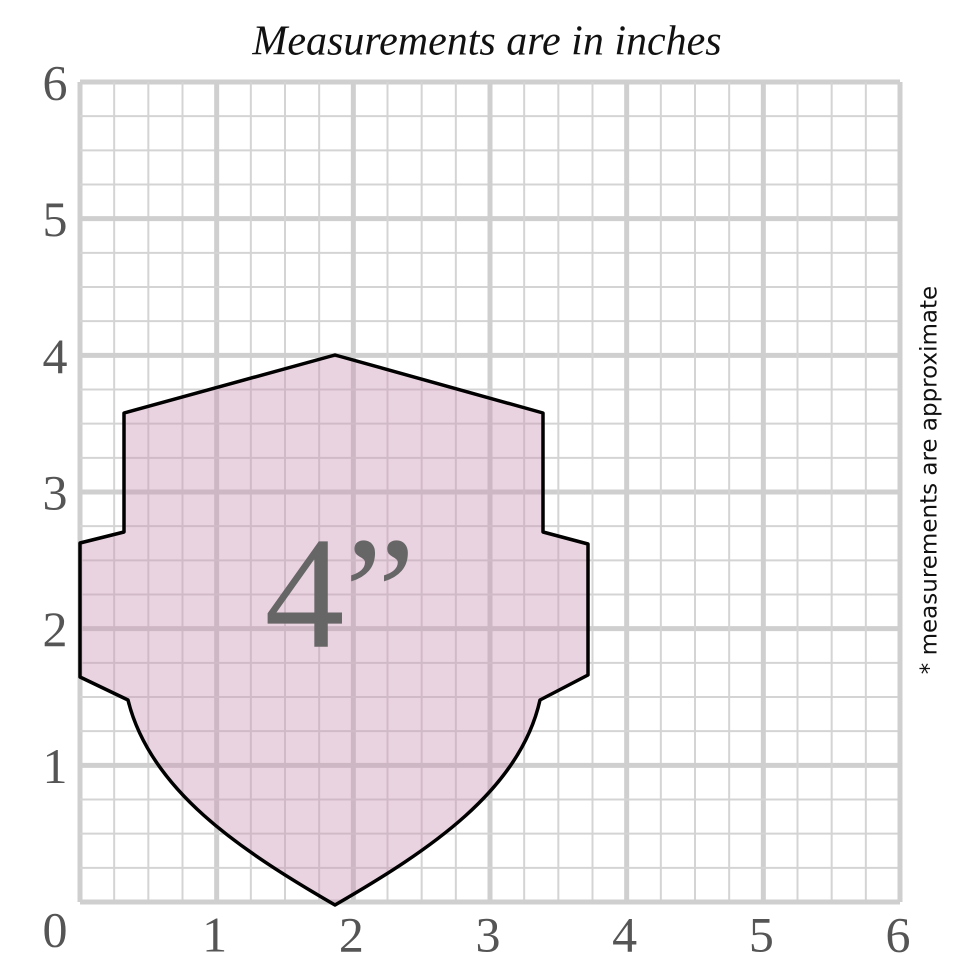  I want to click on y-axis-label: 1, so click(55, 766).